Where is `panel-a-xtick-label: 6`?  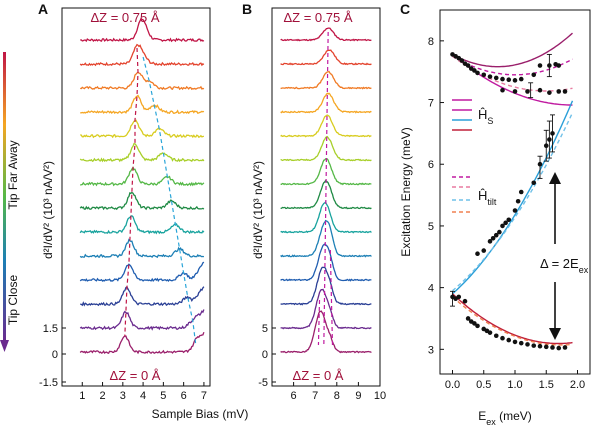
panel-a-xtick-label: 6 is located at coordinates (184, 396).